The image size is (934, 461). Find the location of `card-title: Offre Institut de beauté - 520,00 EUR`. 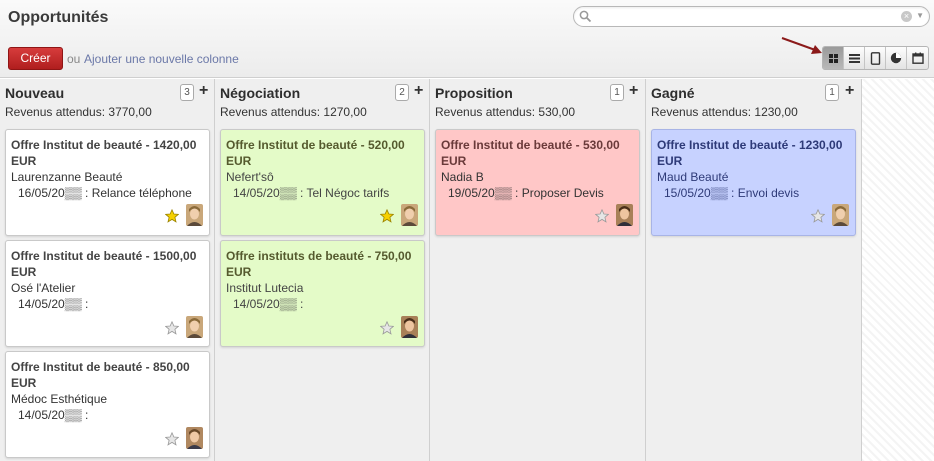

card-title: Offre Institut de beauté - 520,00 EUR is located at coordinates (315, 153).